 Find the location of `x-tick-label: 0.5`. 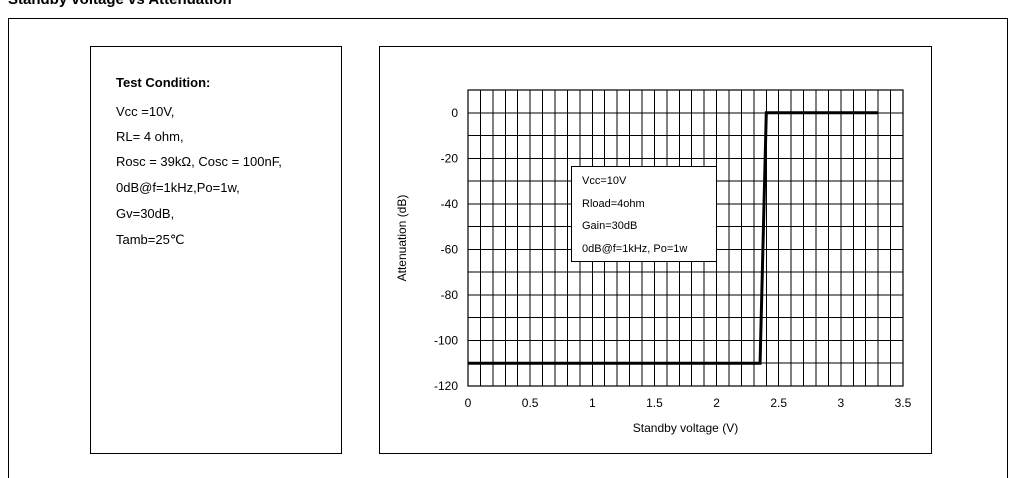

x-tick-label: 0.5 is located at coordinates (530, 403).